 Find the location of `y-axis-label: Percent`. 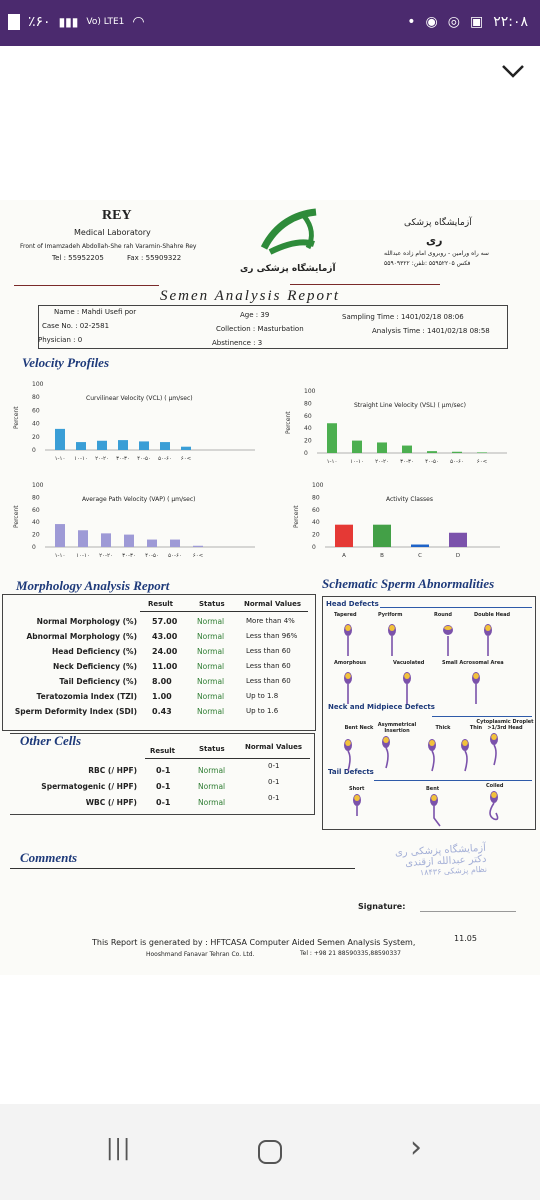

y-axis-label: Percent is located at coordinates (296, 516).